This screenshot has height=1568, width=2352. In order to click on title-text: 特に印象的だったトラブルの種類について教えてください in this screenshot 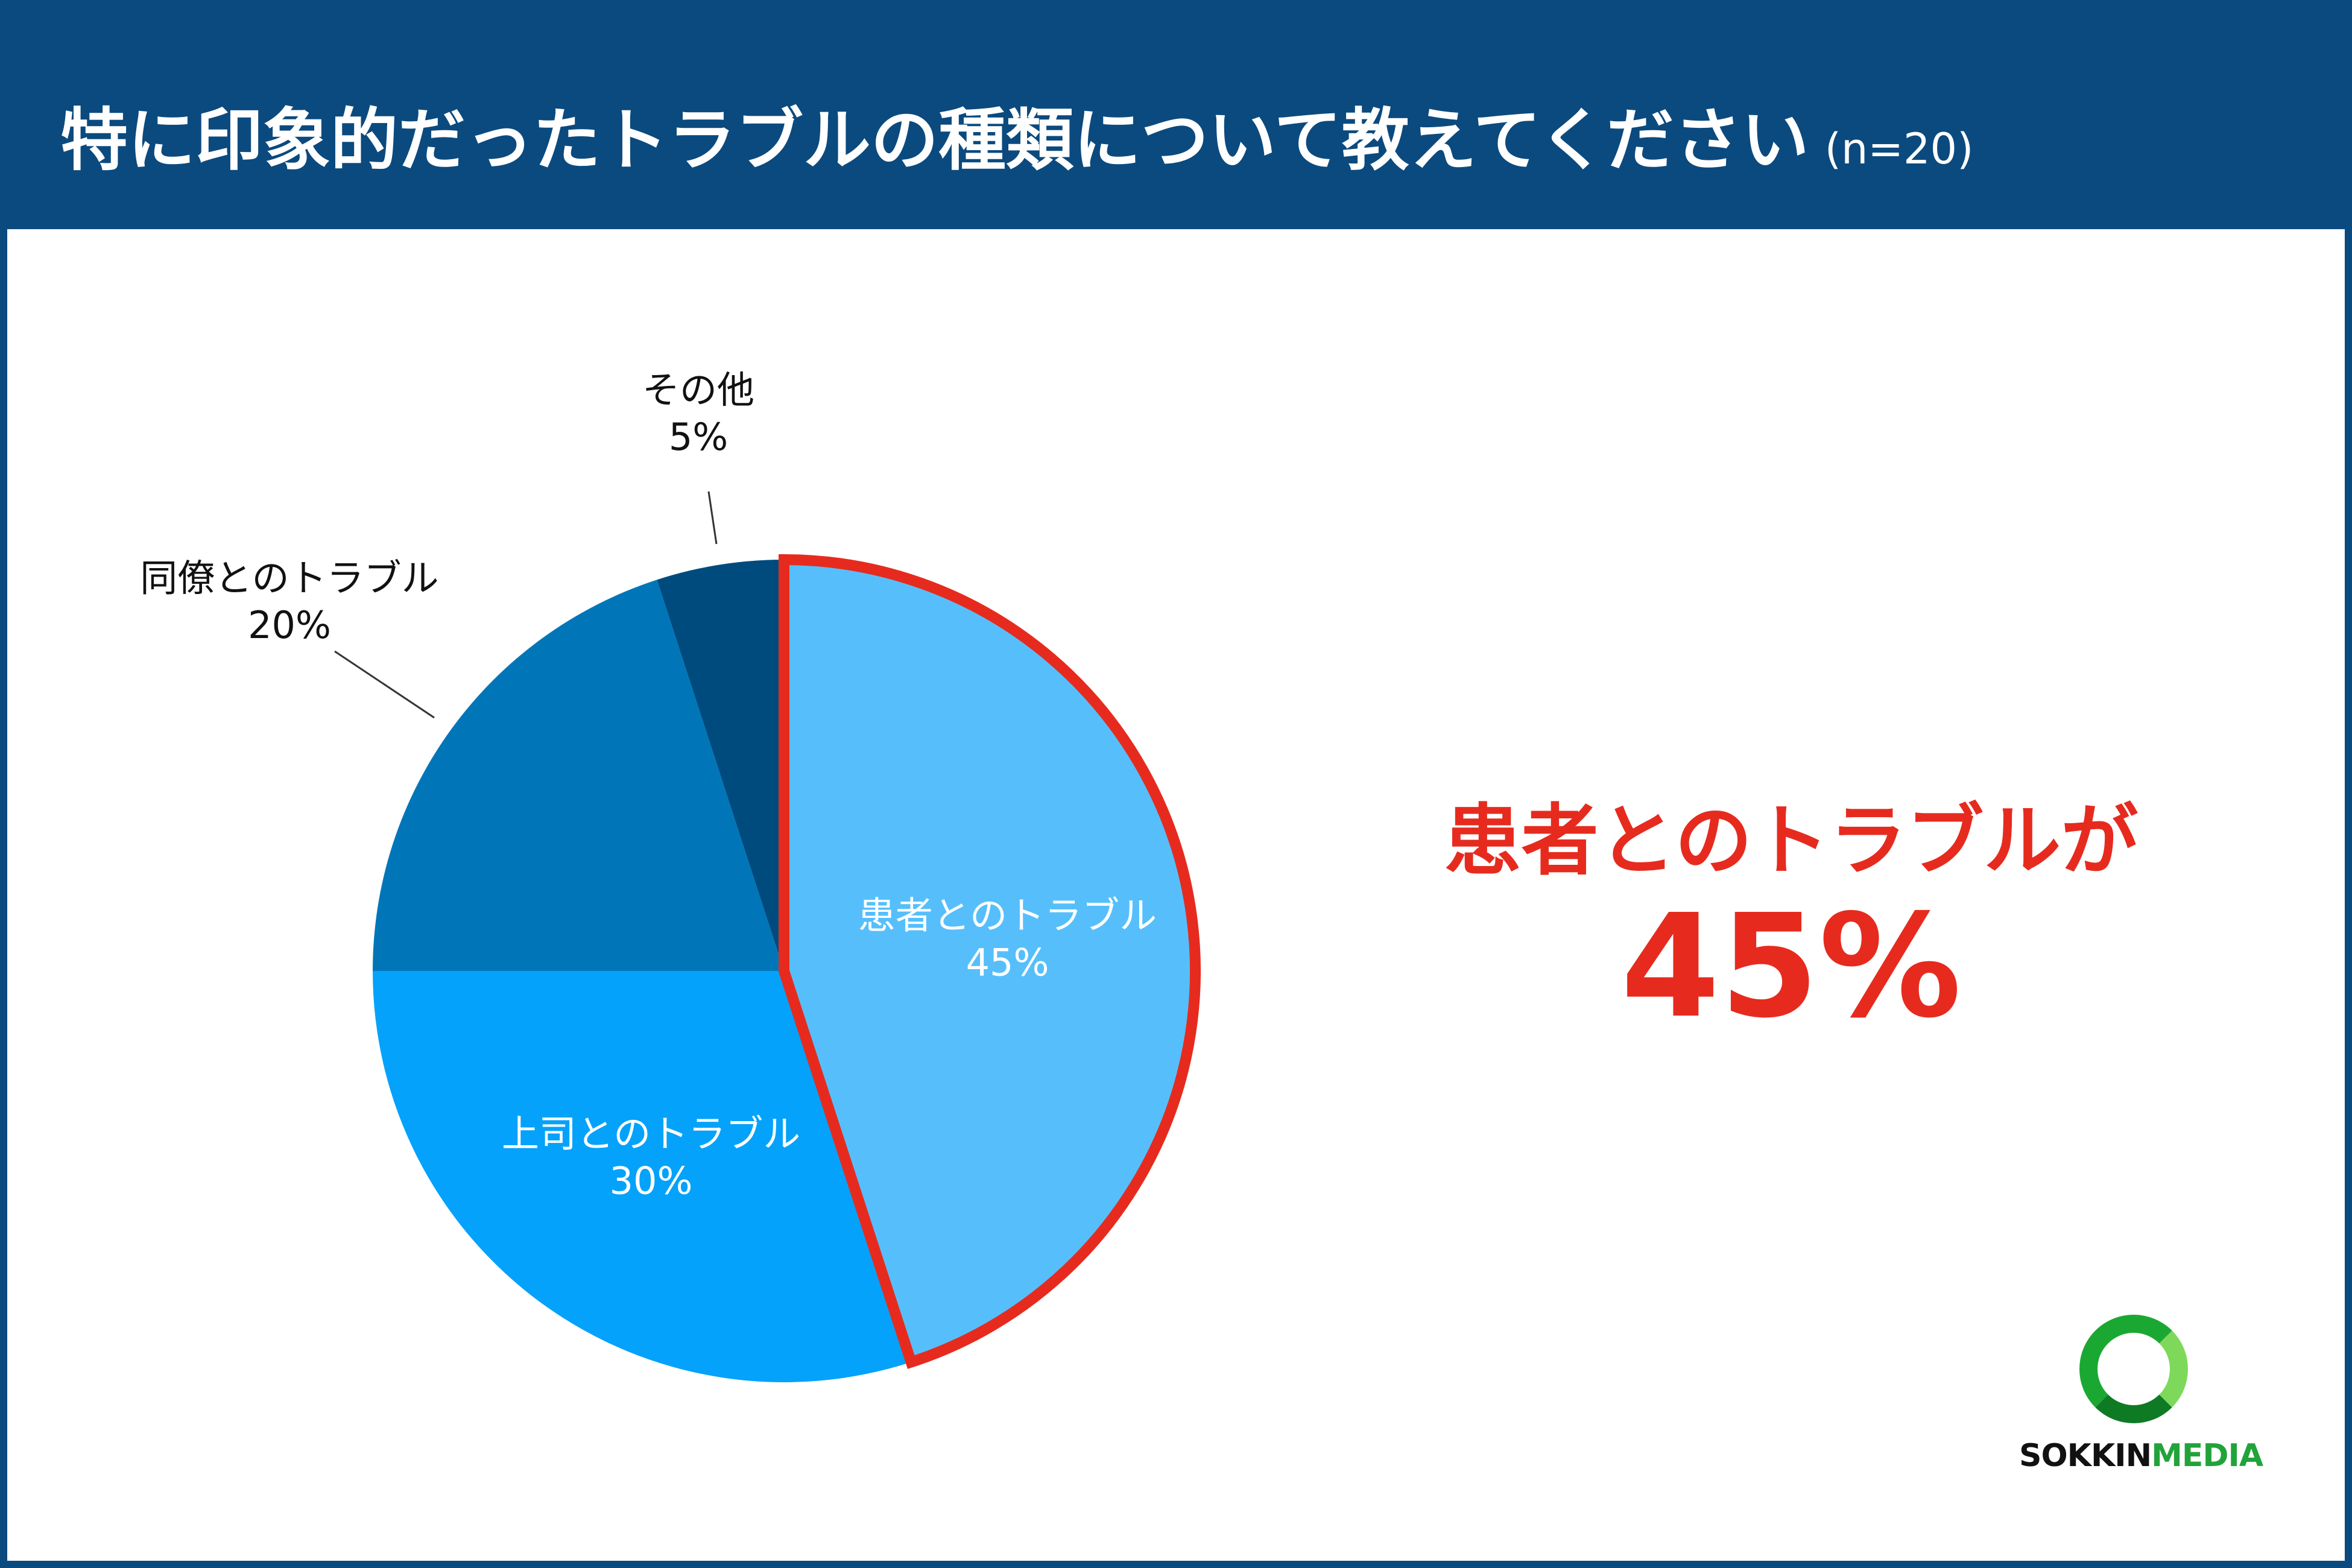, I will do `click(934, 140)`.